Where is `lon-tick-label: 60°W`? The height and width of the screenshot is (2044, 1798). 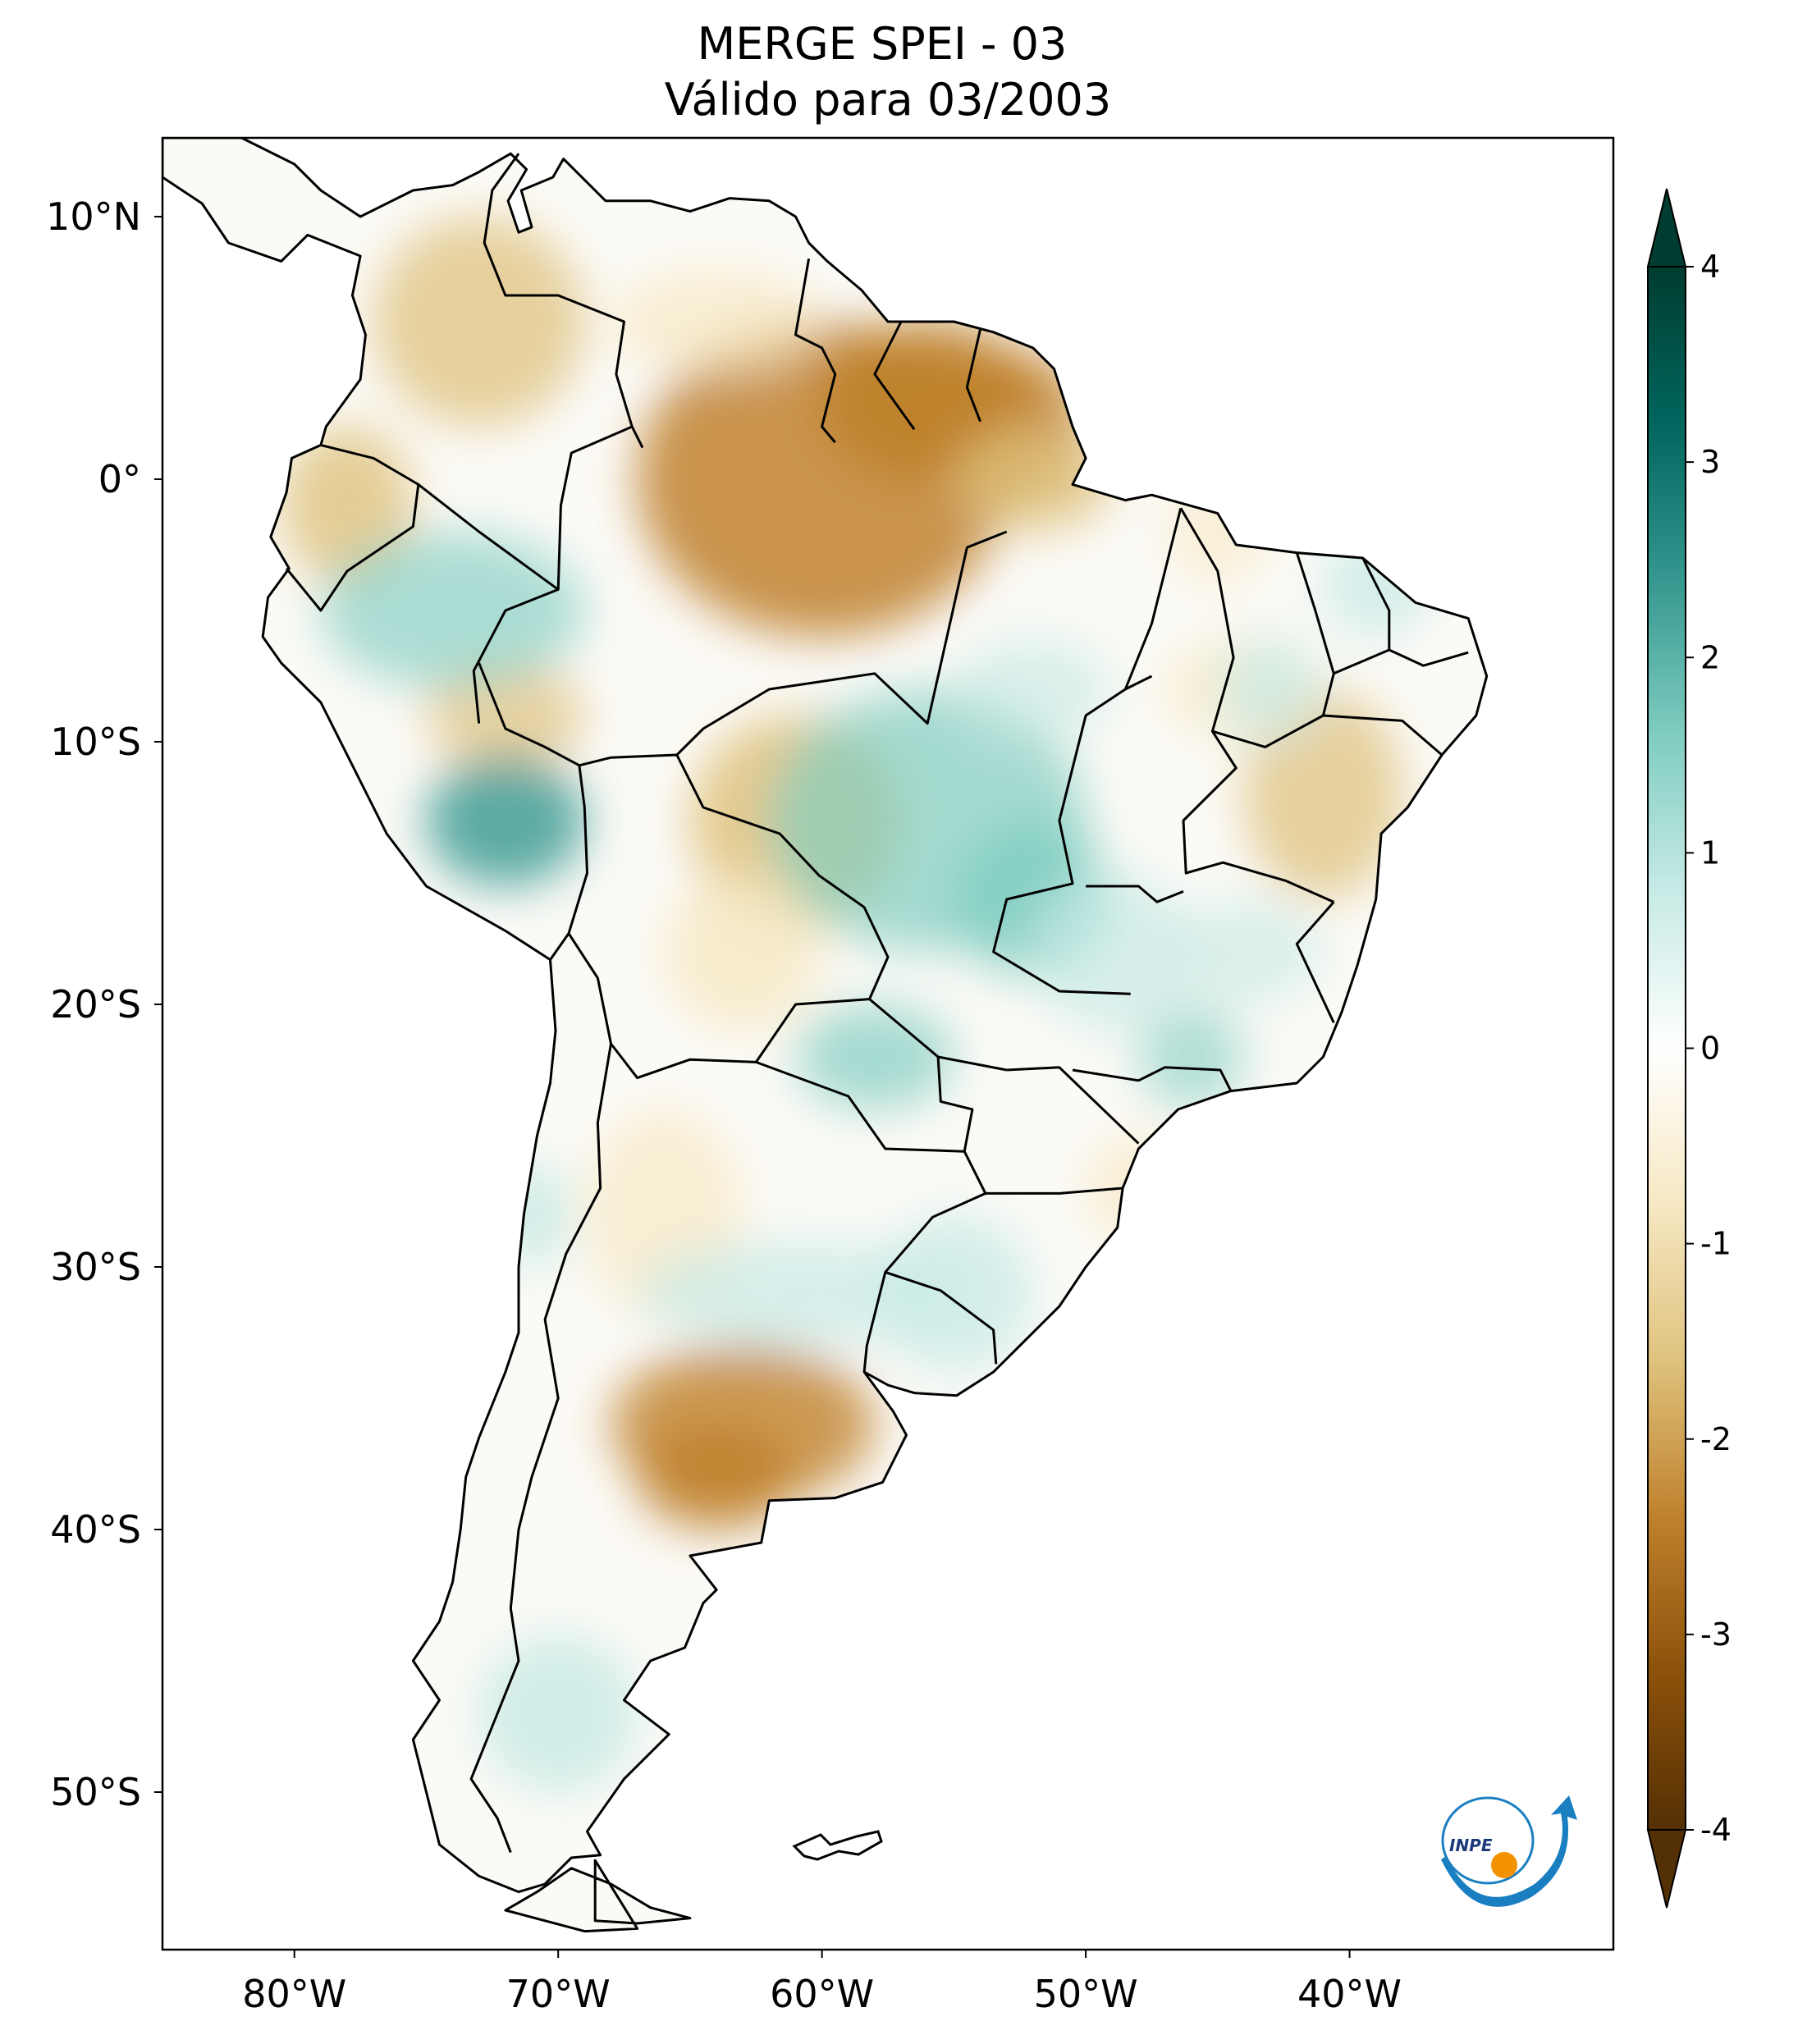 lon-tick-label: 60°W is located at coordinates (822, 1994).